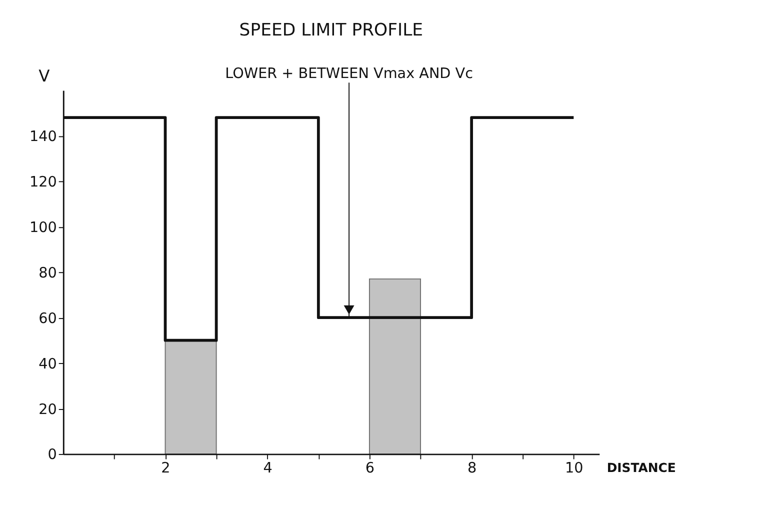 This screenshot has height=531, width=782. I want to click on y-tick-label: 60, so click(47, 318).